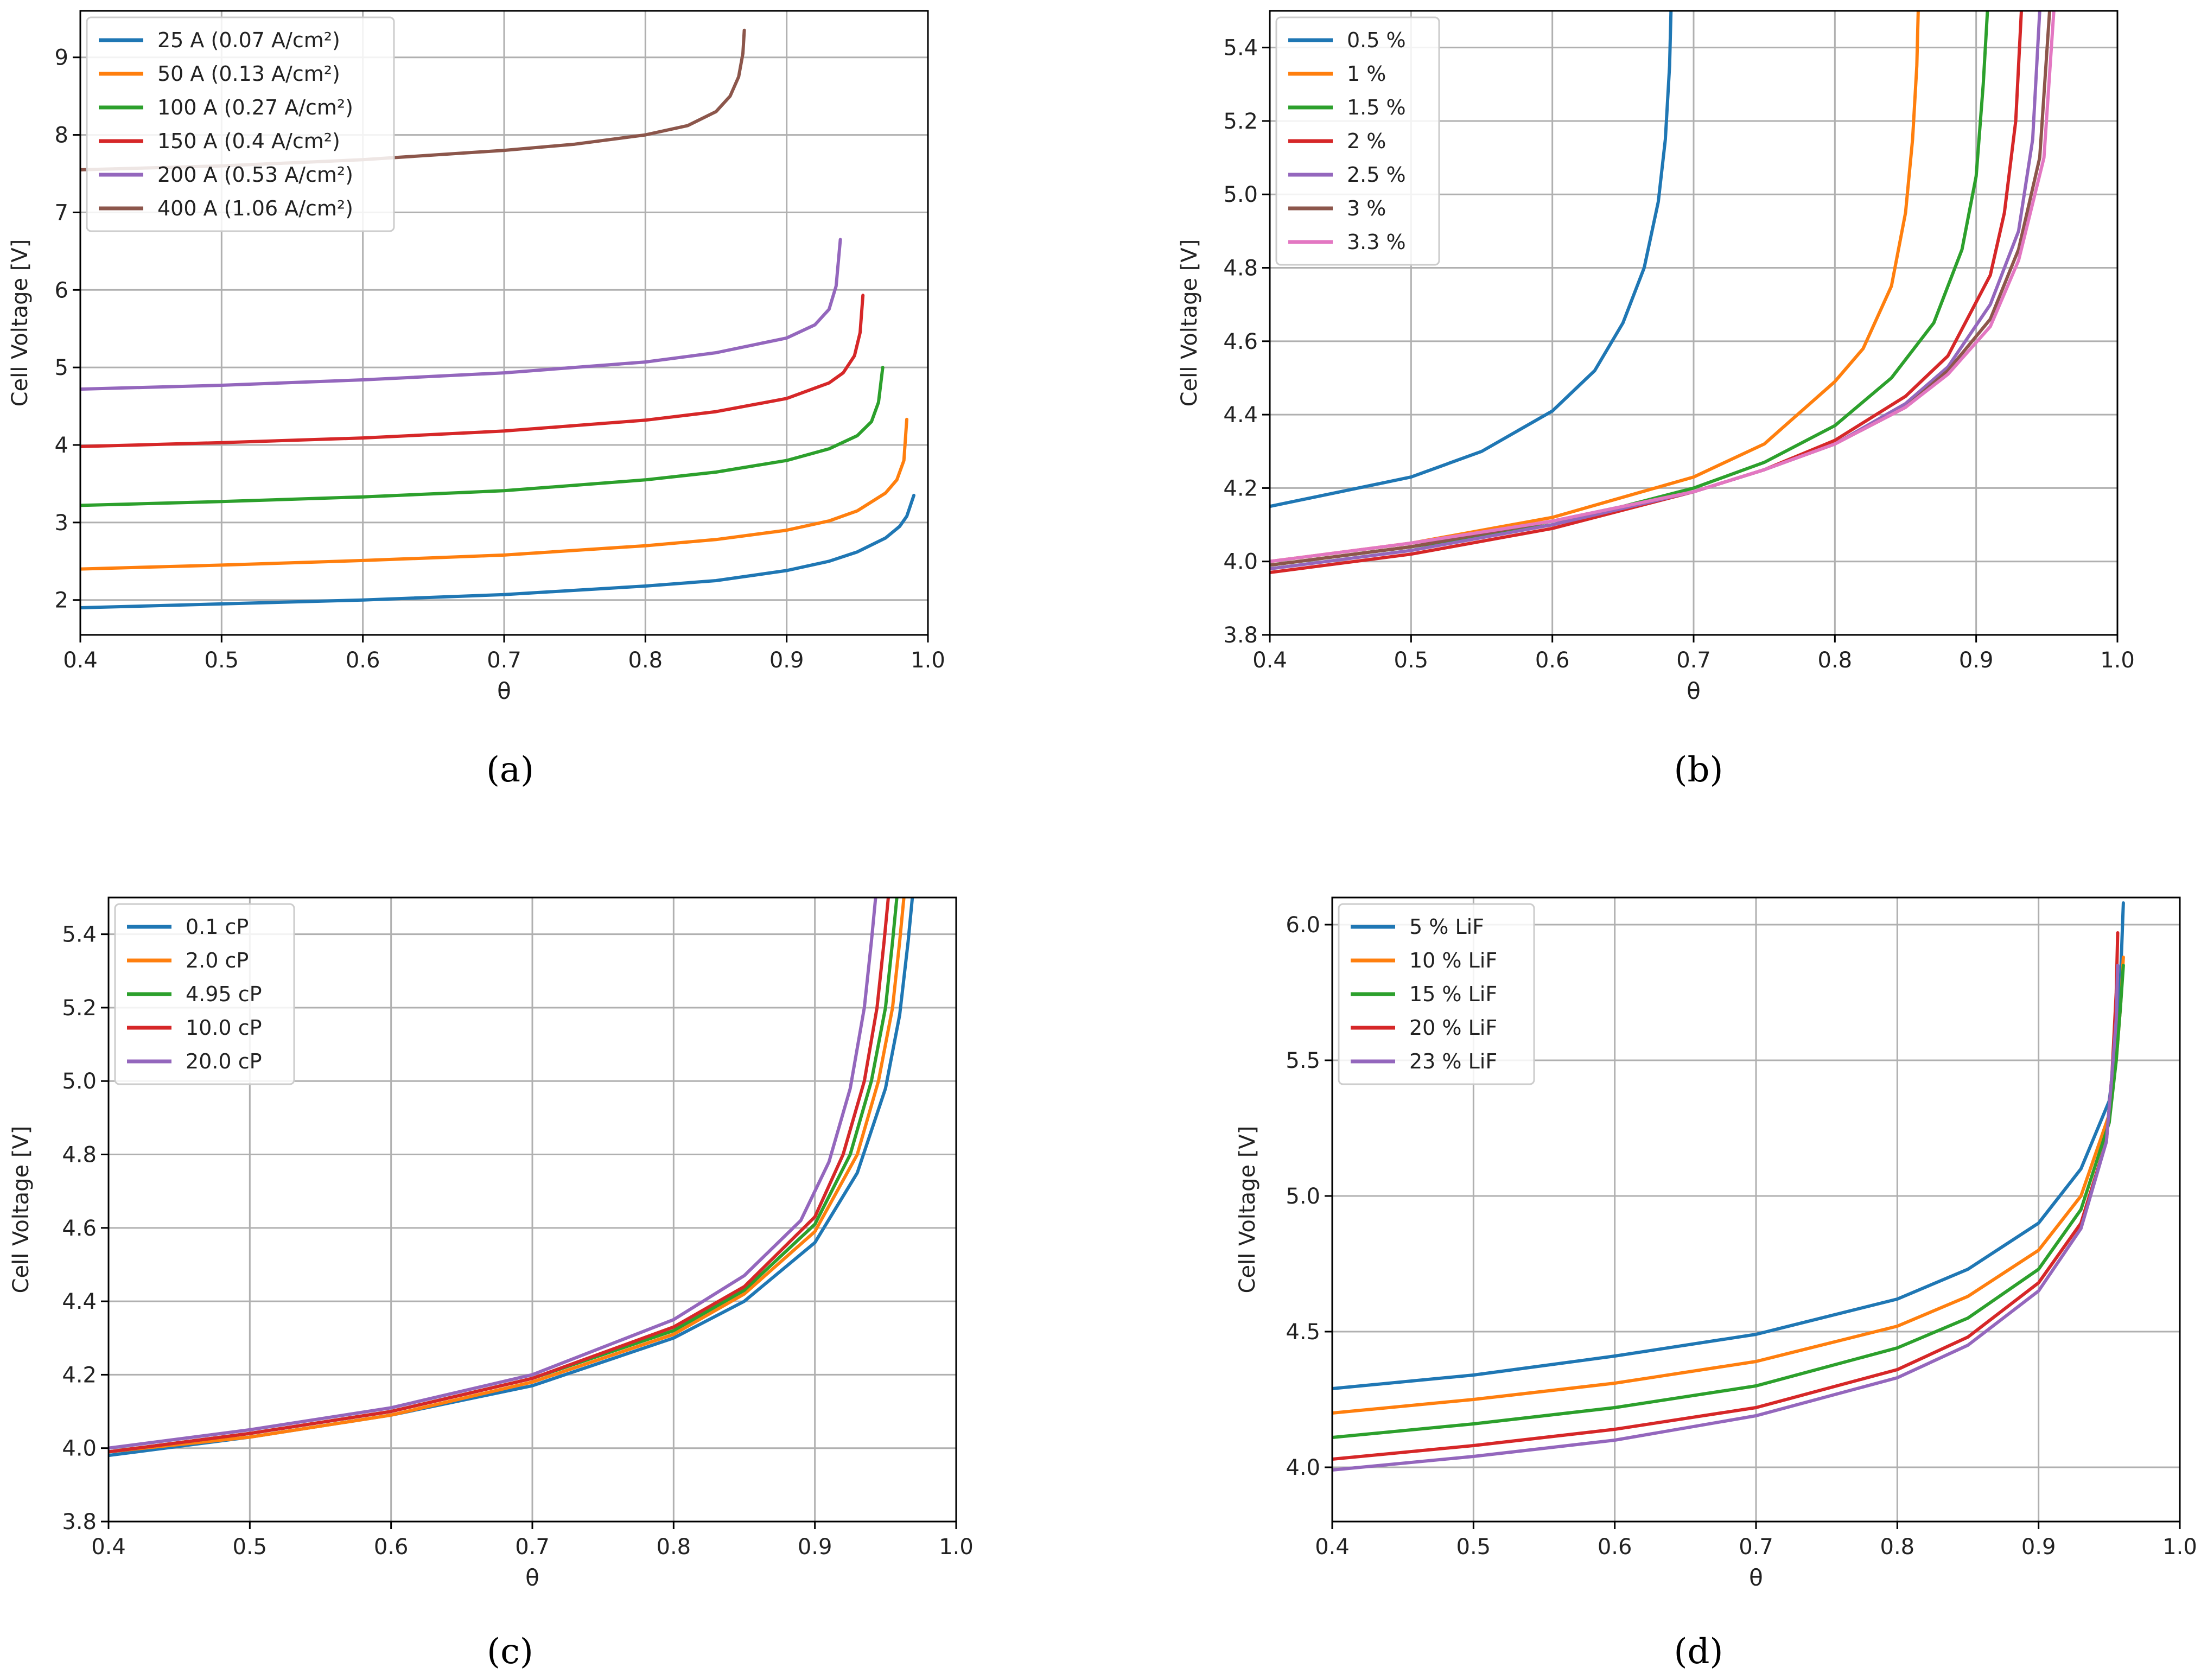  I want to click on legend-label-1: 0.5 %, so click(1376, 40).